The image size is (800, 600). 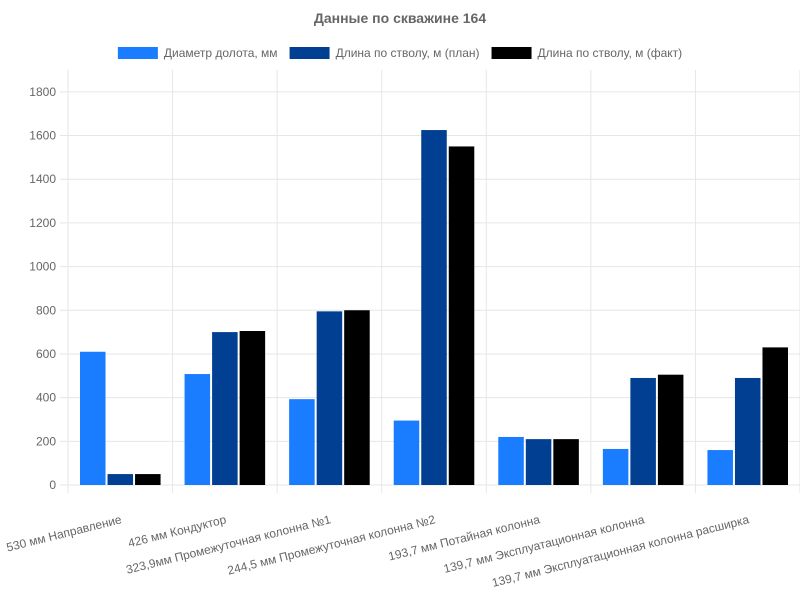 What do you see at coordinates (42, 136) in the screenshot?
I see `y-tick-label: 1600` at bounding box center [42, 136].